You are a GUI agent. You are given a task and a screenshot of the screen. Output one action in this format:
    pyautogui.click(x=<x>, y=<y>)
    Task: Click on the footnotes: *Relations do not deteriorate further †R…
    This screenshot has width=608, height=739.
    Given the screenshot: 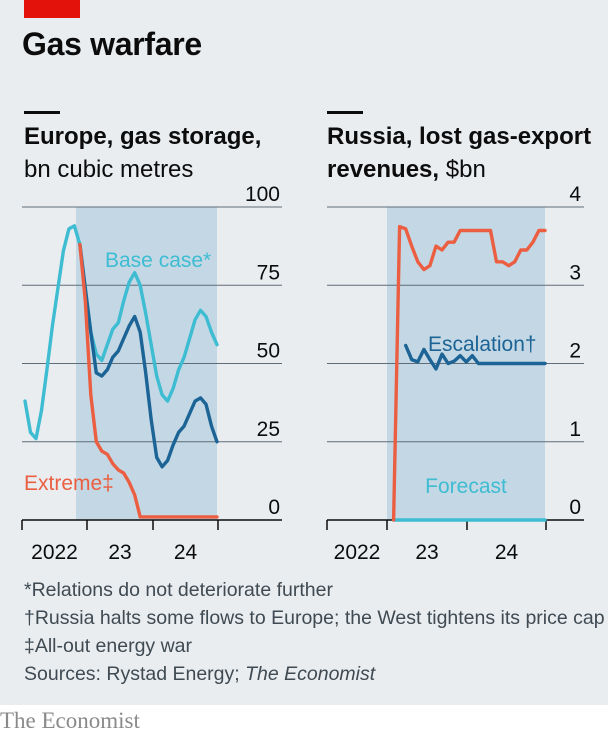 What is the action you would take?
    pyautogui.click(x=314, y=632)
    